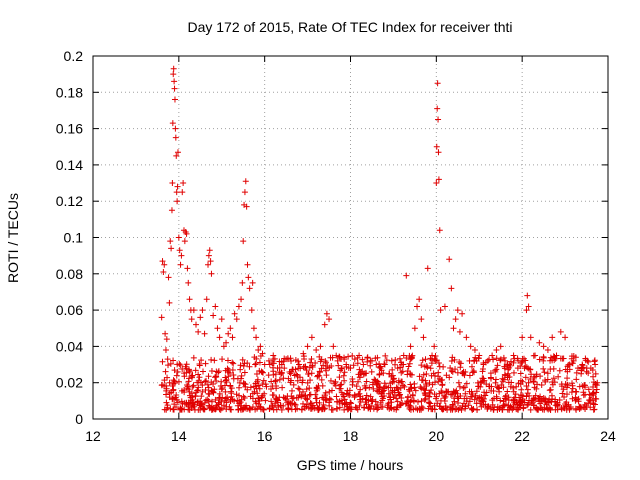  I want to click on x-tick-label: 18, so click(351, 436).